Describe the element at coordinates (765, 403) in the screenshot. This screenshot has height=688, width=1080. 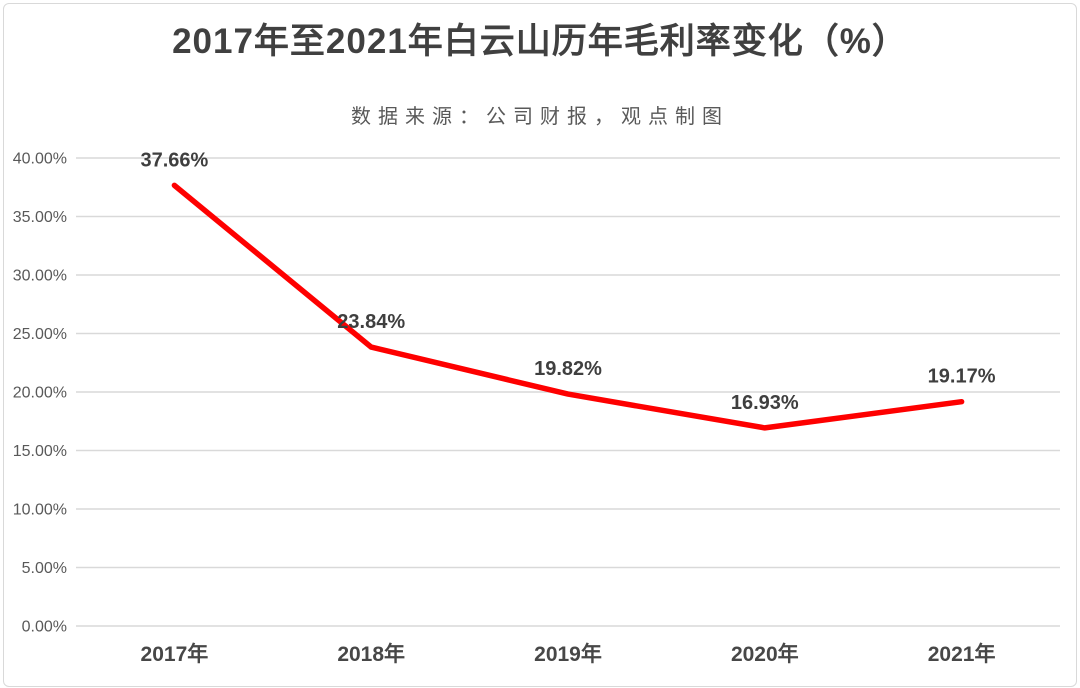
I see `data-point-label: 16.93%` at that location.